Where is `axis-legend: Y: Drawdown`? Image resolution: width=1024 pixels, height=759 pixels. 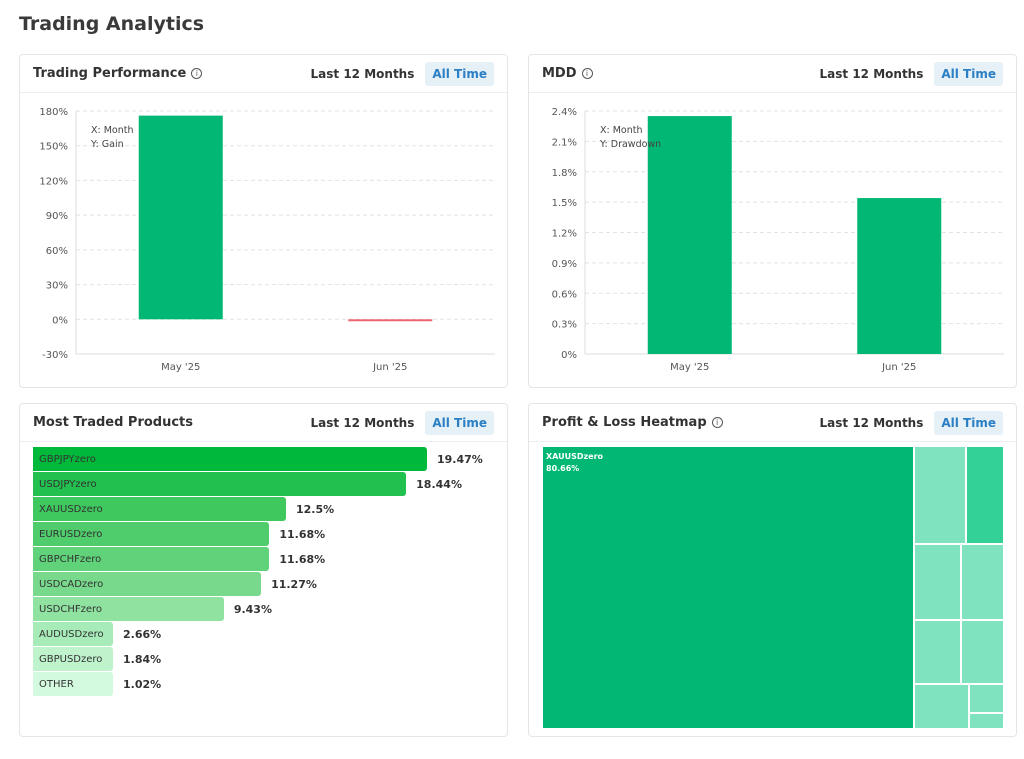 axis-legend: Y: Drawdown is located at coordinates (630, 144).